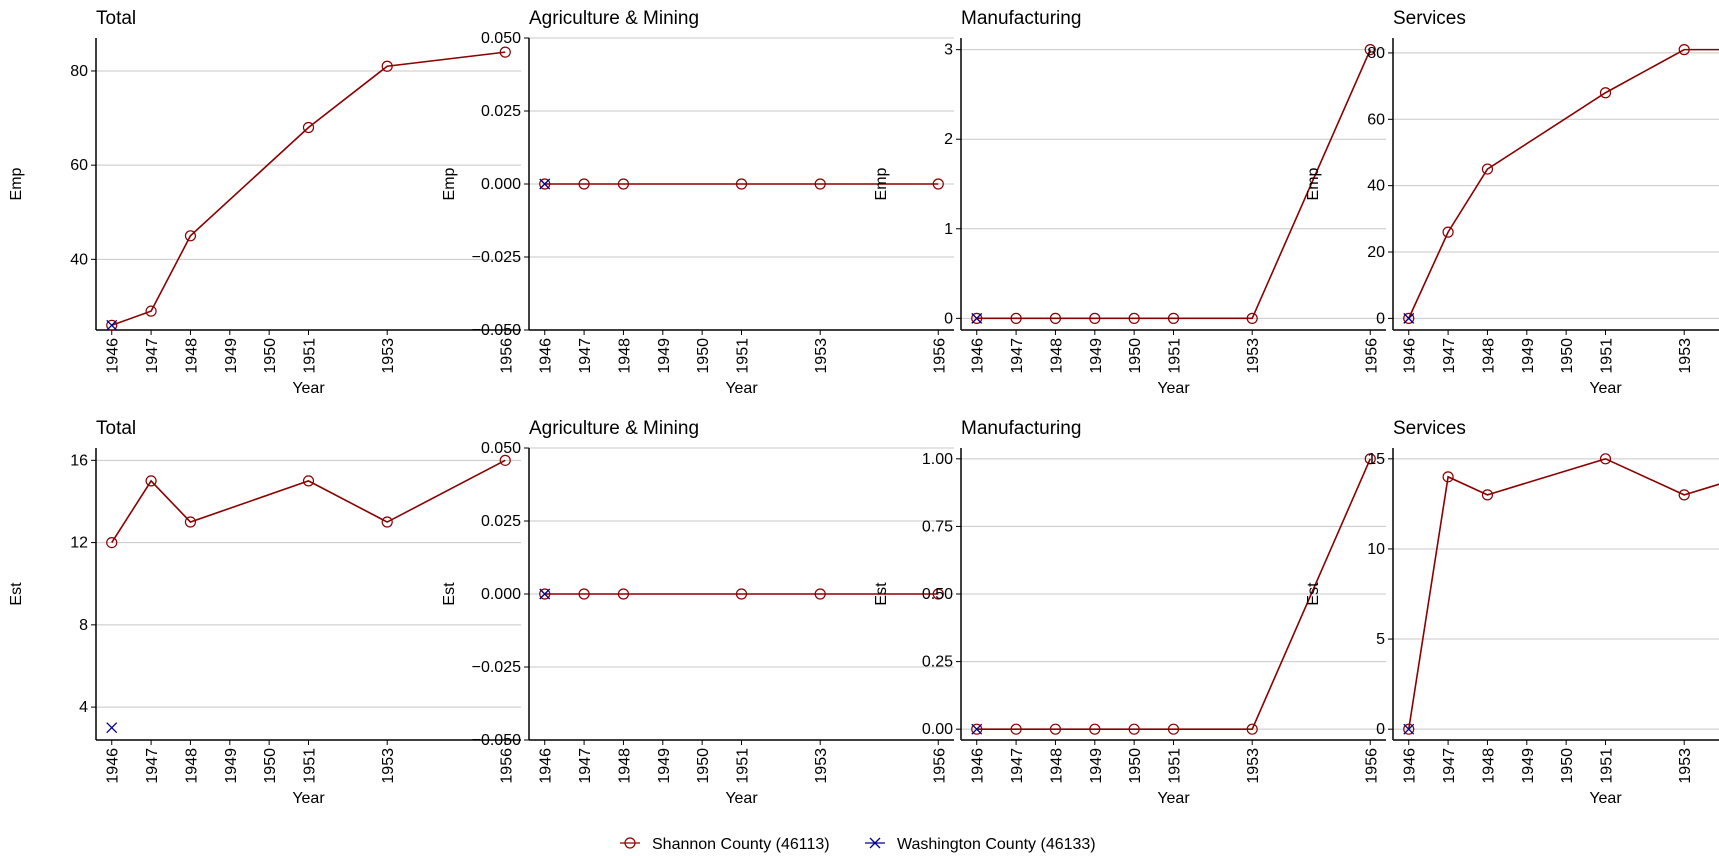 Image resolution: width=1719 pixels, height=856 pixels. I want to click on y-tick-label: 2, so click(948, 139).